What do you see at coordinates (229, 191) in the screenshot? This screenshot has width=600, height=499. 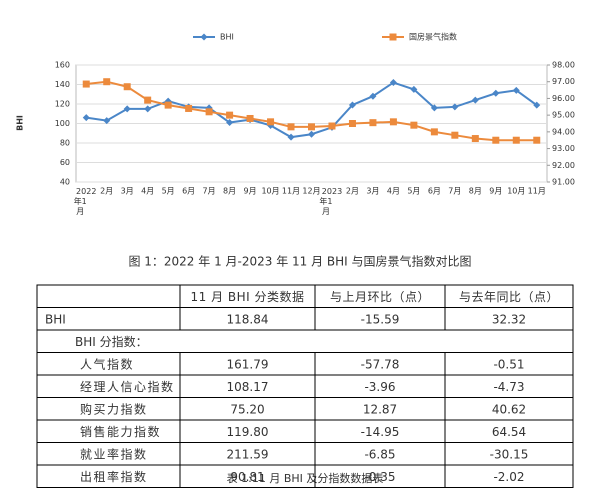 I see `x-tick-label: 8月` at bounding box center [229, 191].